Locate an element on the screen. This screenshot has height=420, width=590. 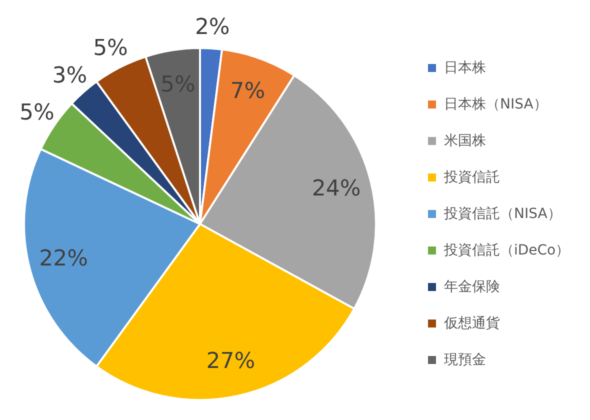
legend-label: 米国株 is located at coordinates (465, 141).